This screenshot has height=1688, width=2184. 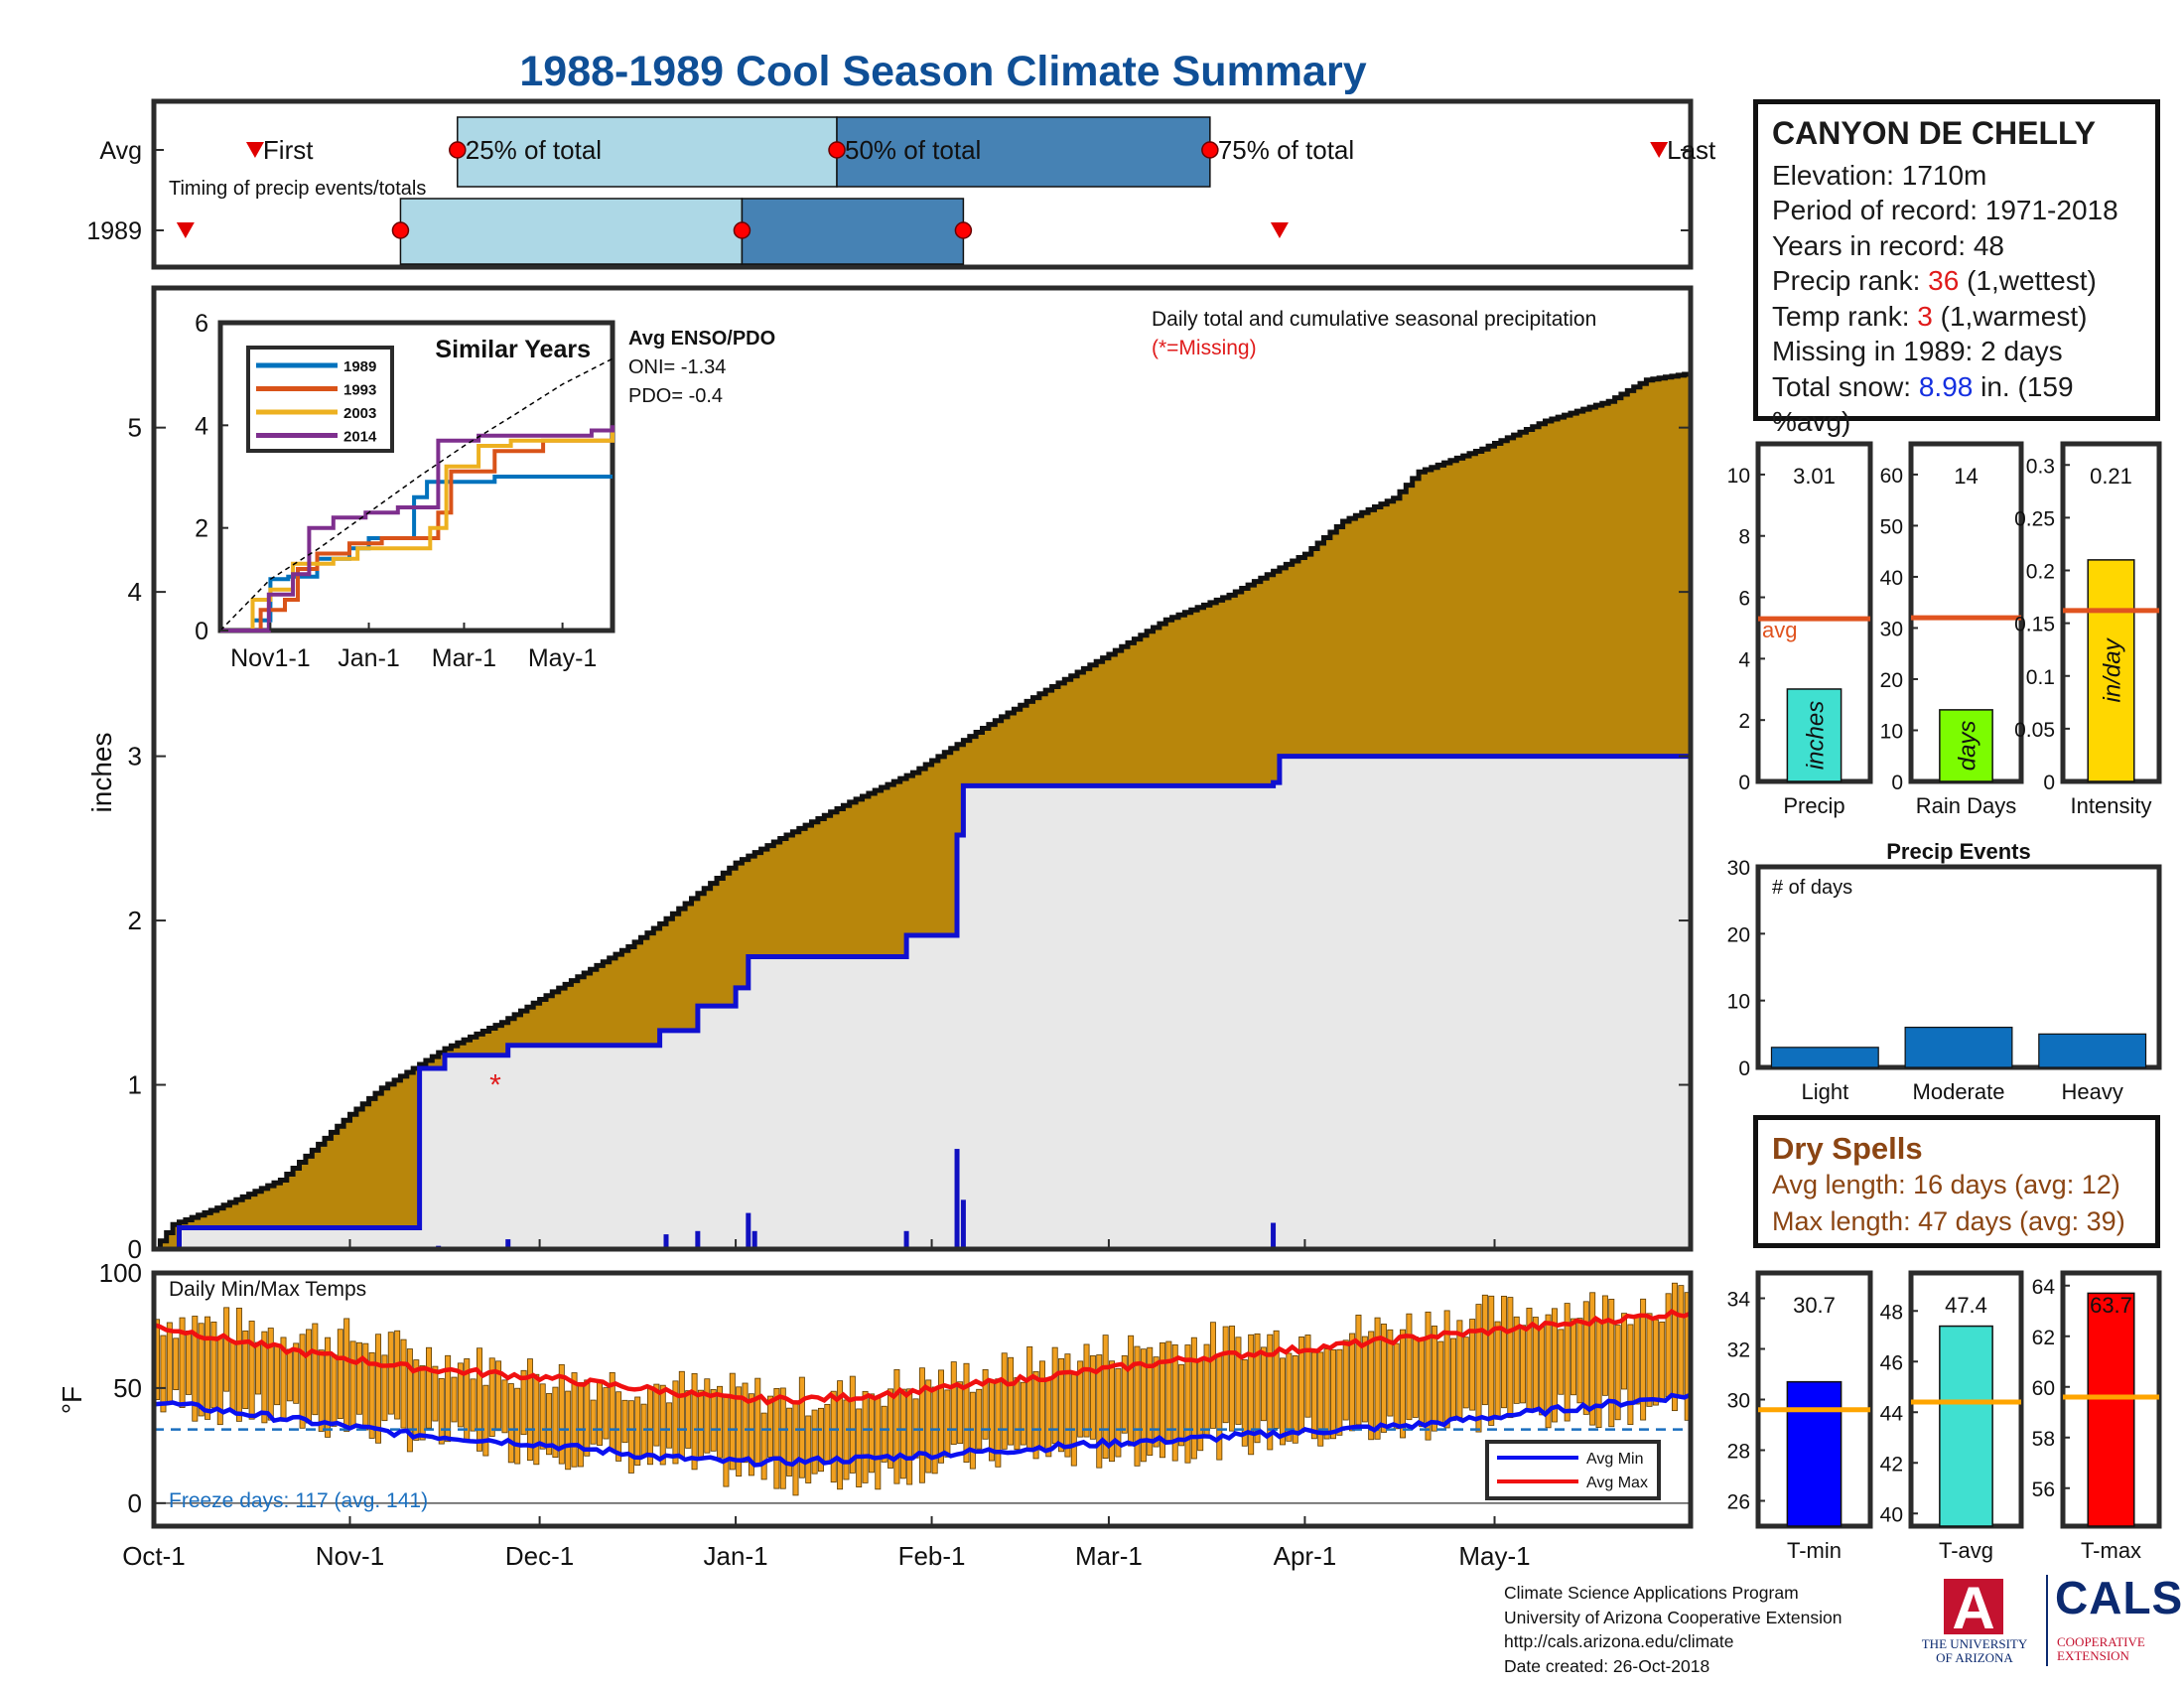 What do you see at coordinates (1847, 1148) in the screenshot?
I see `dry-spells-title: Dry Spells` at bounding box center [1847, 1148].